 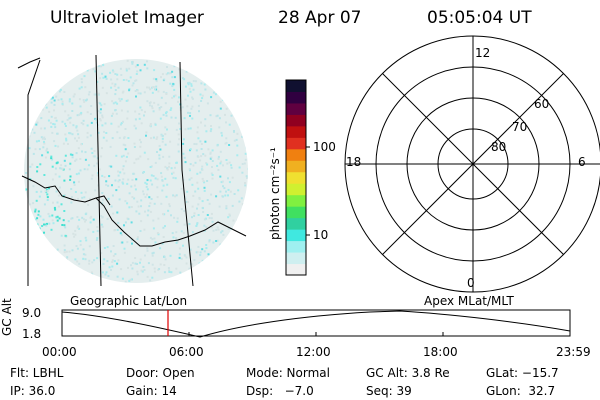 What do you see at coordinates (160, 373) in the screenshot?
I see `info-door: Door: Open` at bounding box center [160, 373].